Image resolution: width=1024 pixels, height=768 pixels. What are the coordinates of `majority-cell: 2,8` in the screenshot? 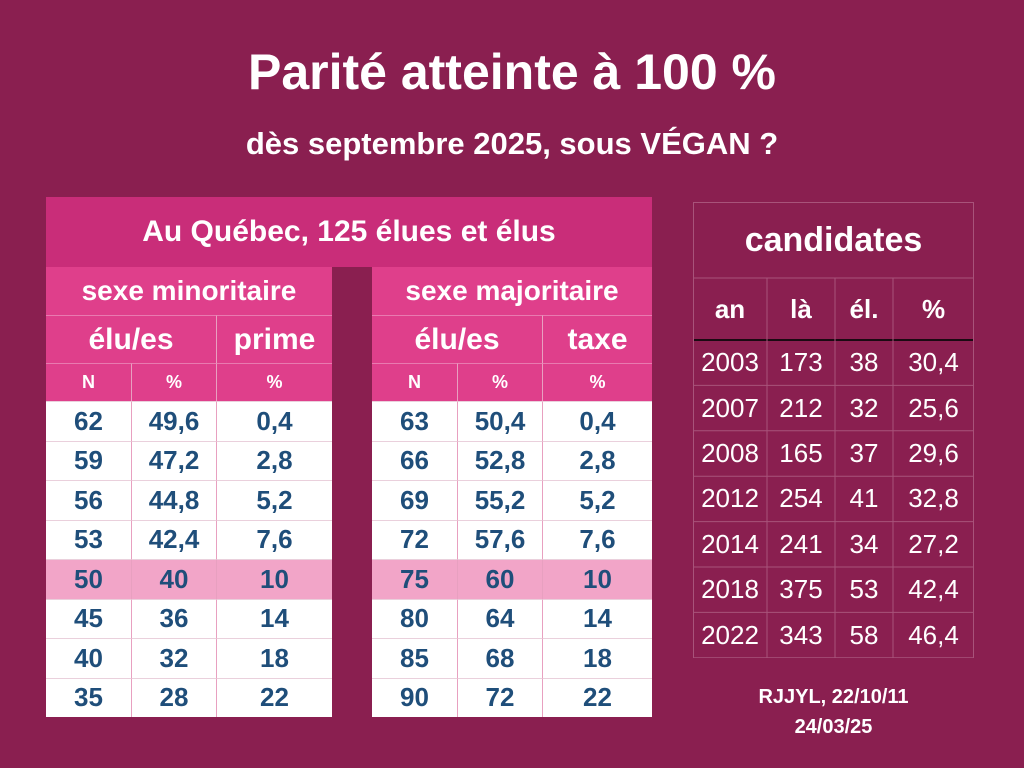 It's located at (597, 460).